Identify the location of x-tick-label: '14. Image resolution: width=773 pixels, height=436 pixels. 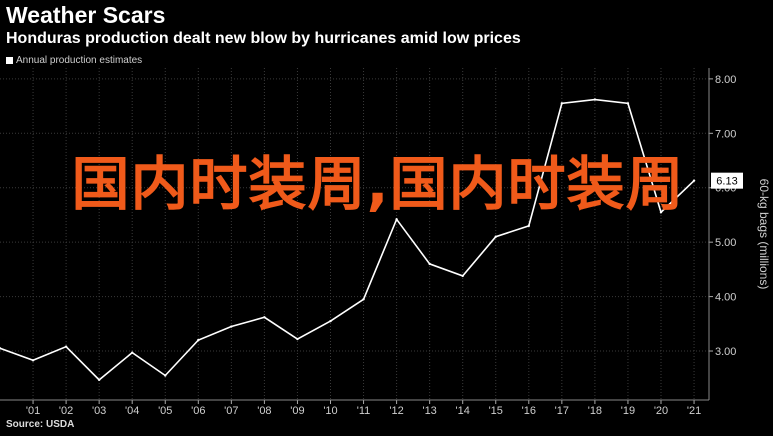
(463, 411).